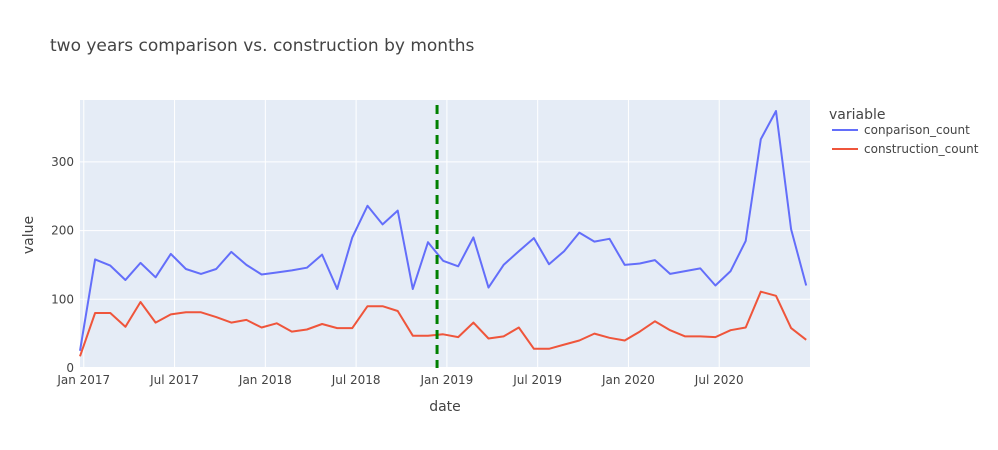  What do you see at coordinates (62, 162) in the screenshot?
I see `y-tick-label: 300` at bounding box center [62, 162].